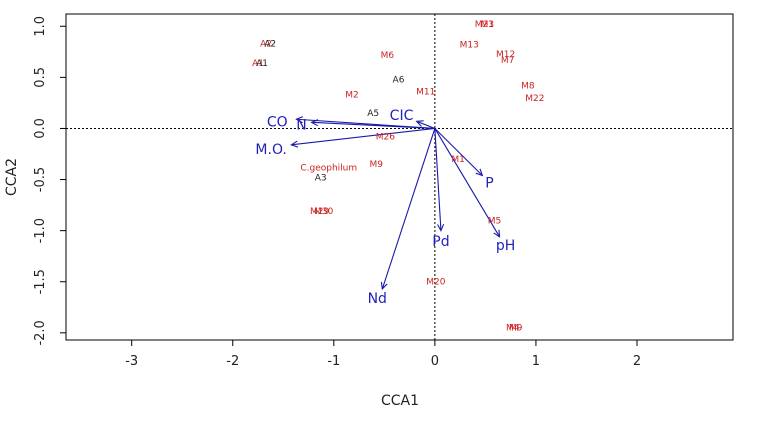  Describe the element at coordinates (40, 26) in the screenshot. I see `y-tick-label: 1.0` at that location.